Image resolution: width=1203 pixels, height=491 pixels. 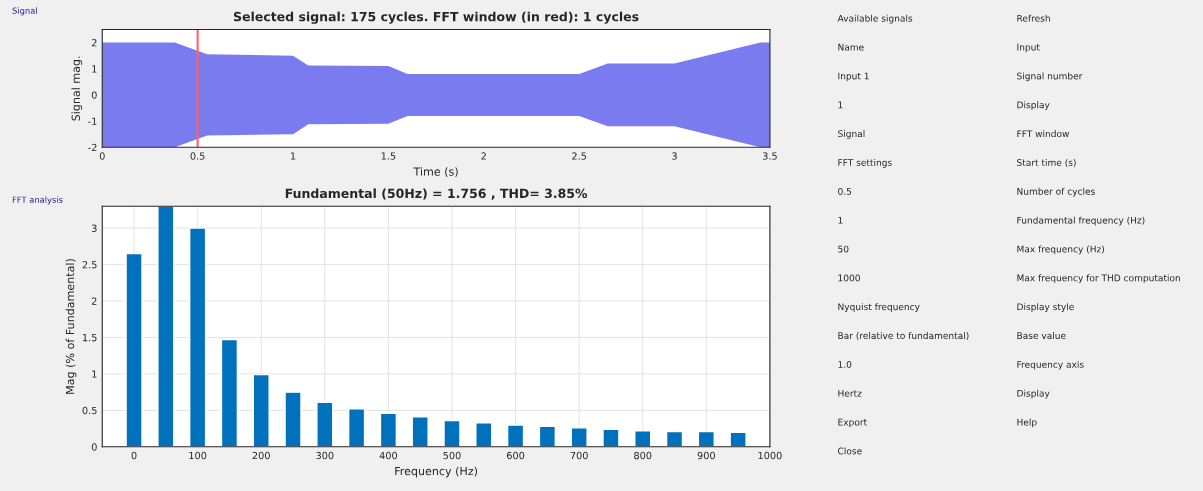 I want to click on chart-title: Selected signal: 175 cycles. FFT window (in red): 1 cycles, so click(x=436, y=17).